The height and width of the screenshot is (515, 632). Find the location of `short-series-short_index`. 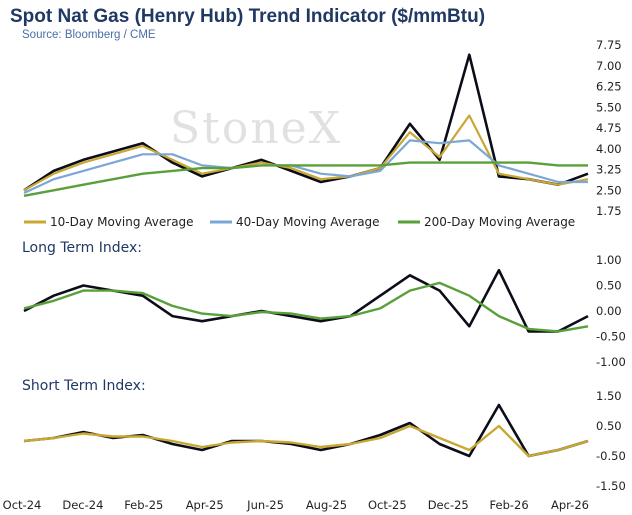

short-series-short_index is located at coordinates (306, 441).